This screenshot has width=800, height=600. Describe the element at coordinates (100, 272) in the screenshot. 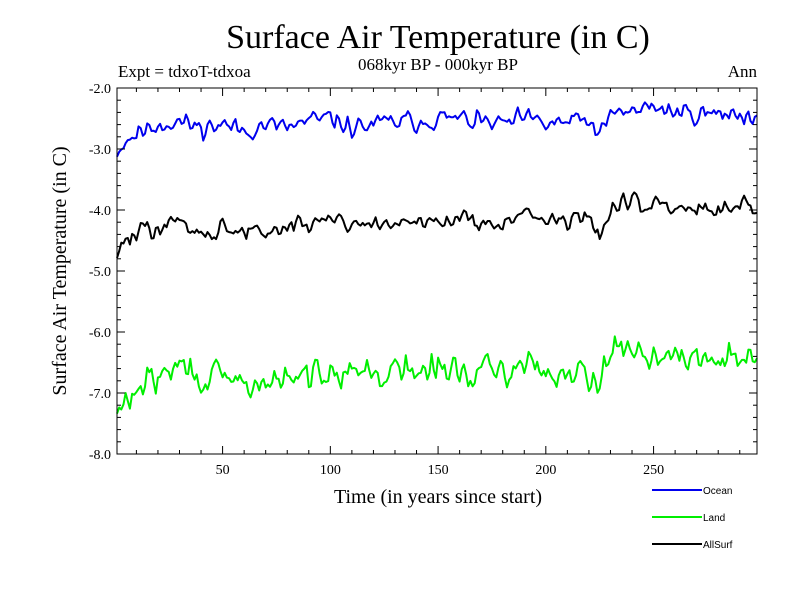

I see `y-tick-label: -5.0` at that location.